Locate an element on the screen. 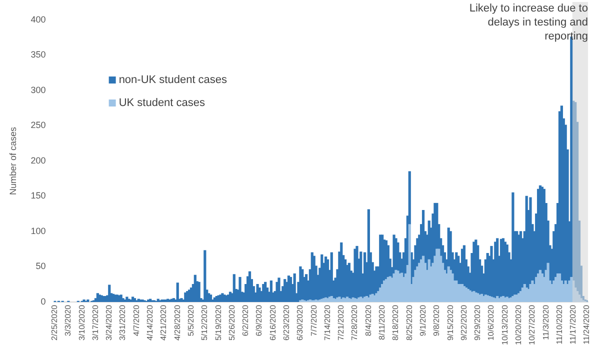 The image size is (600, 350). y-tick-label: 300 is located at coordinates (38, 89).